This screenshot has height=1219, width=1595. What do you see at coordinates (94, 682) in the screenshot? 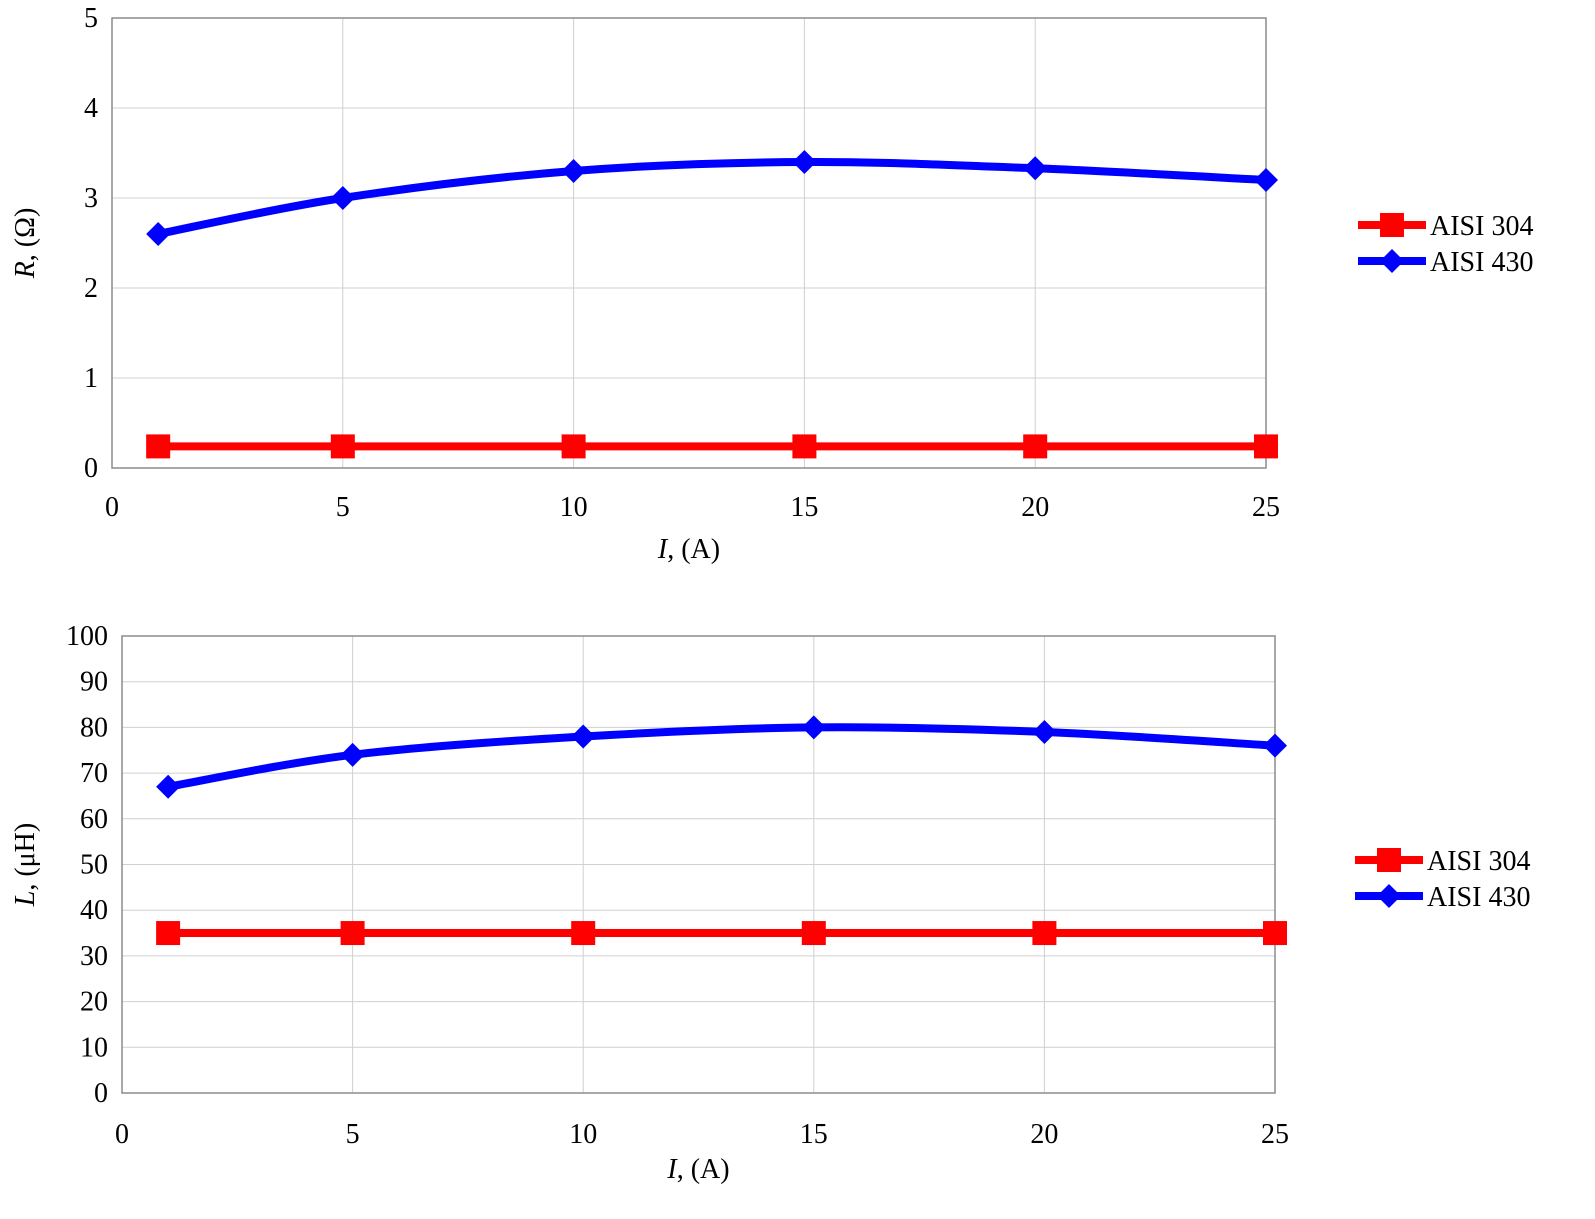
I see `y-tick-label: 90` at bounding box center [94, 682].